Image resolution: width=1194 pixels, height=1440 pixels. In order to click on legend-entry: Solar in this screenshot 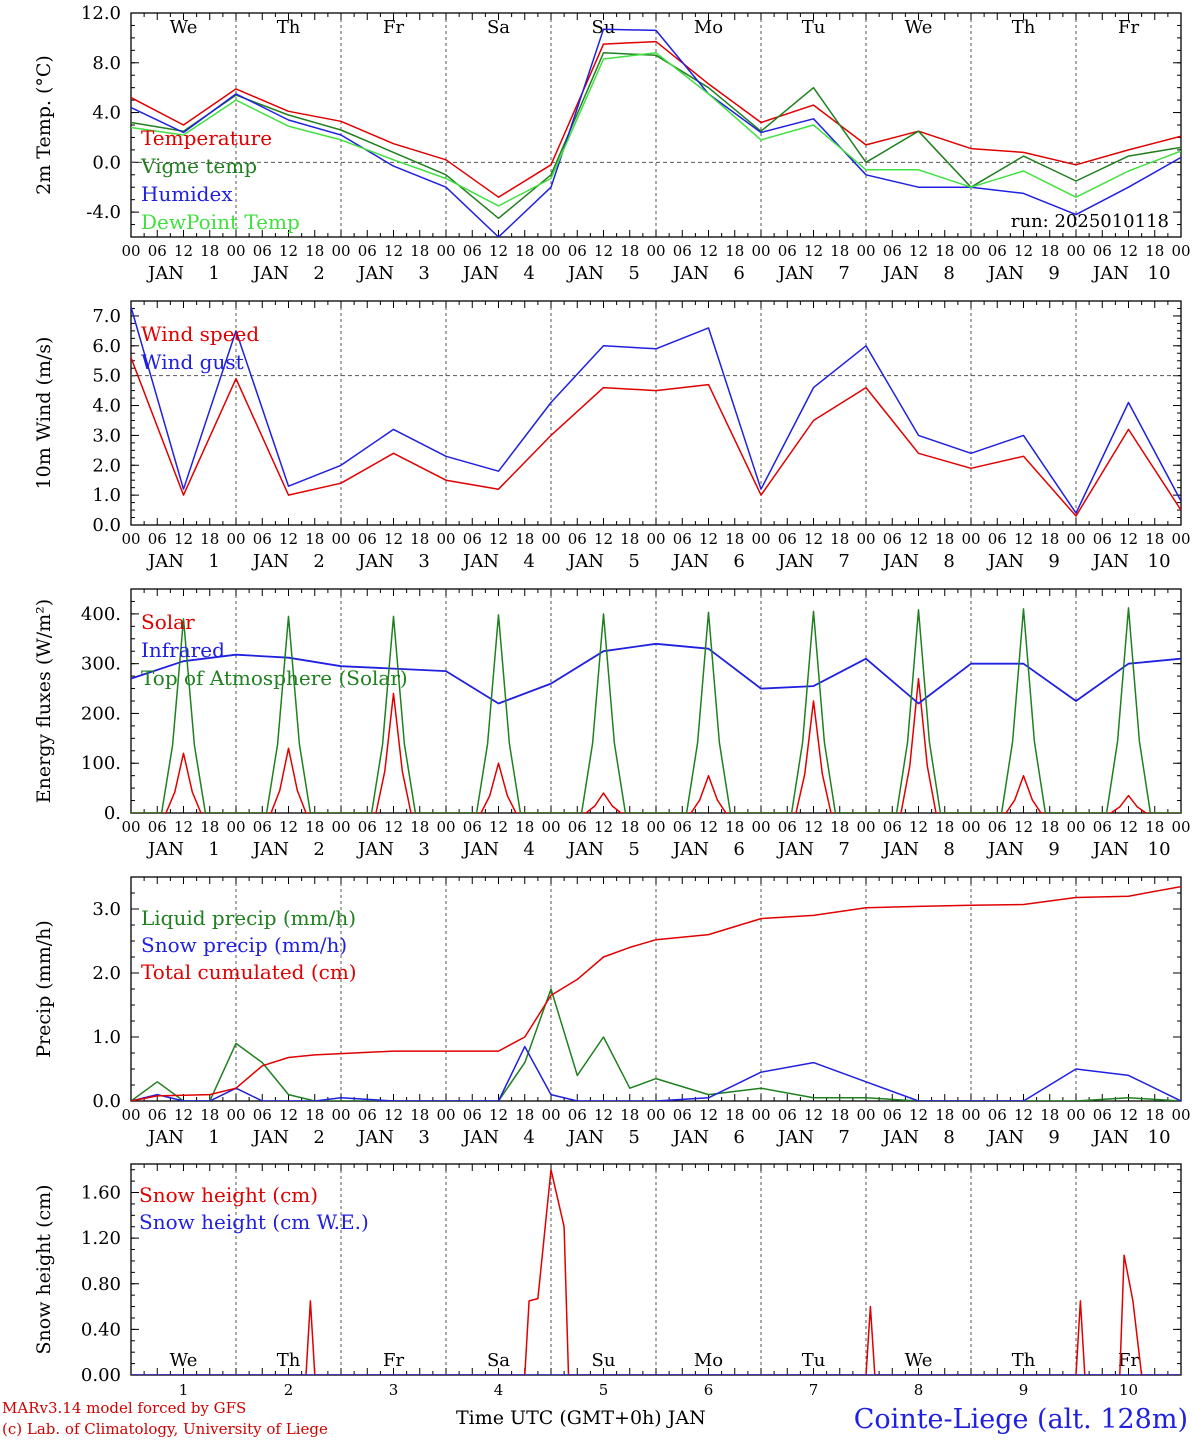, I will do `click(168, 622)`.